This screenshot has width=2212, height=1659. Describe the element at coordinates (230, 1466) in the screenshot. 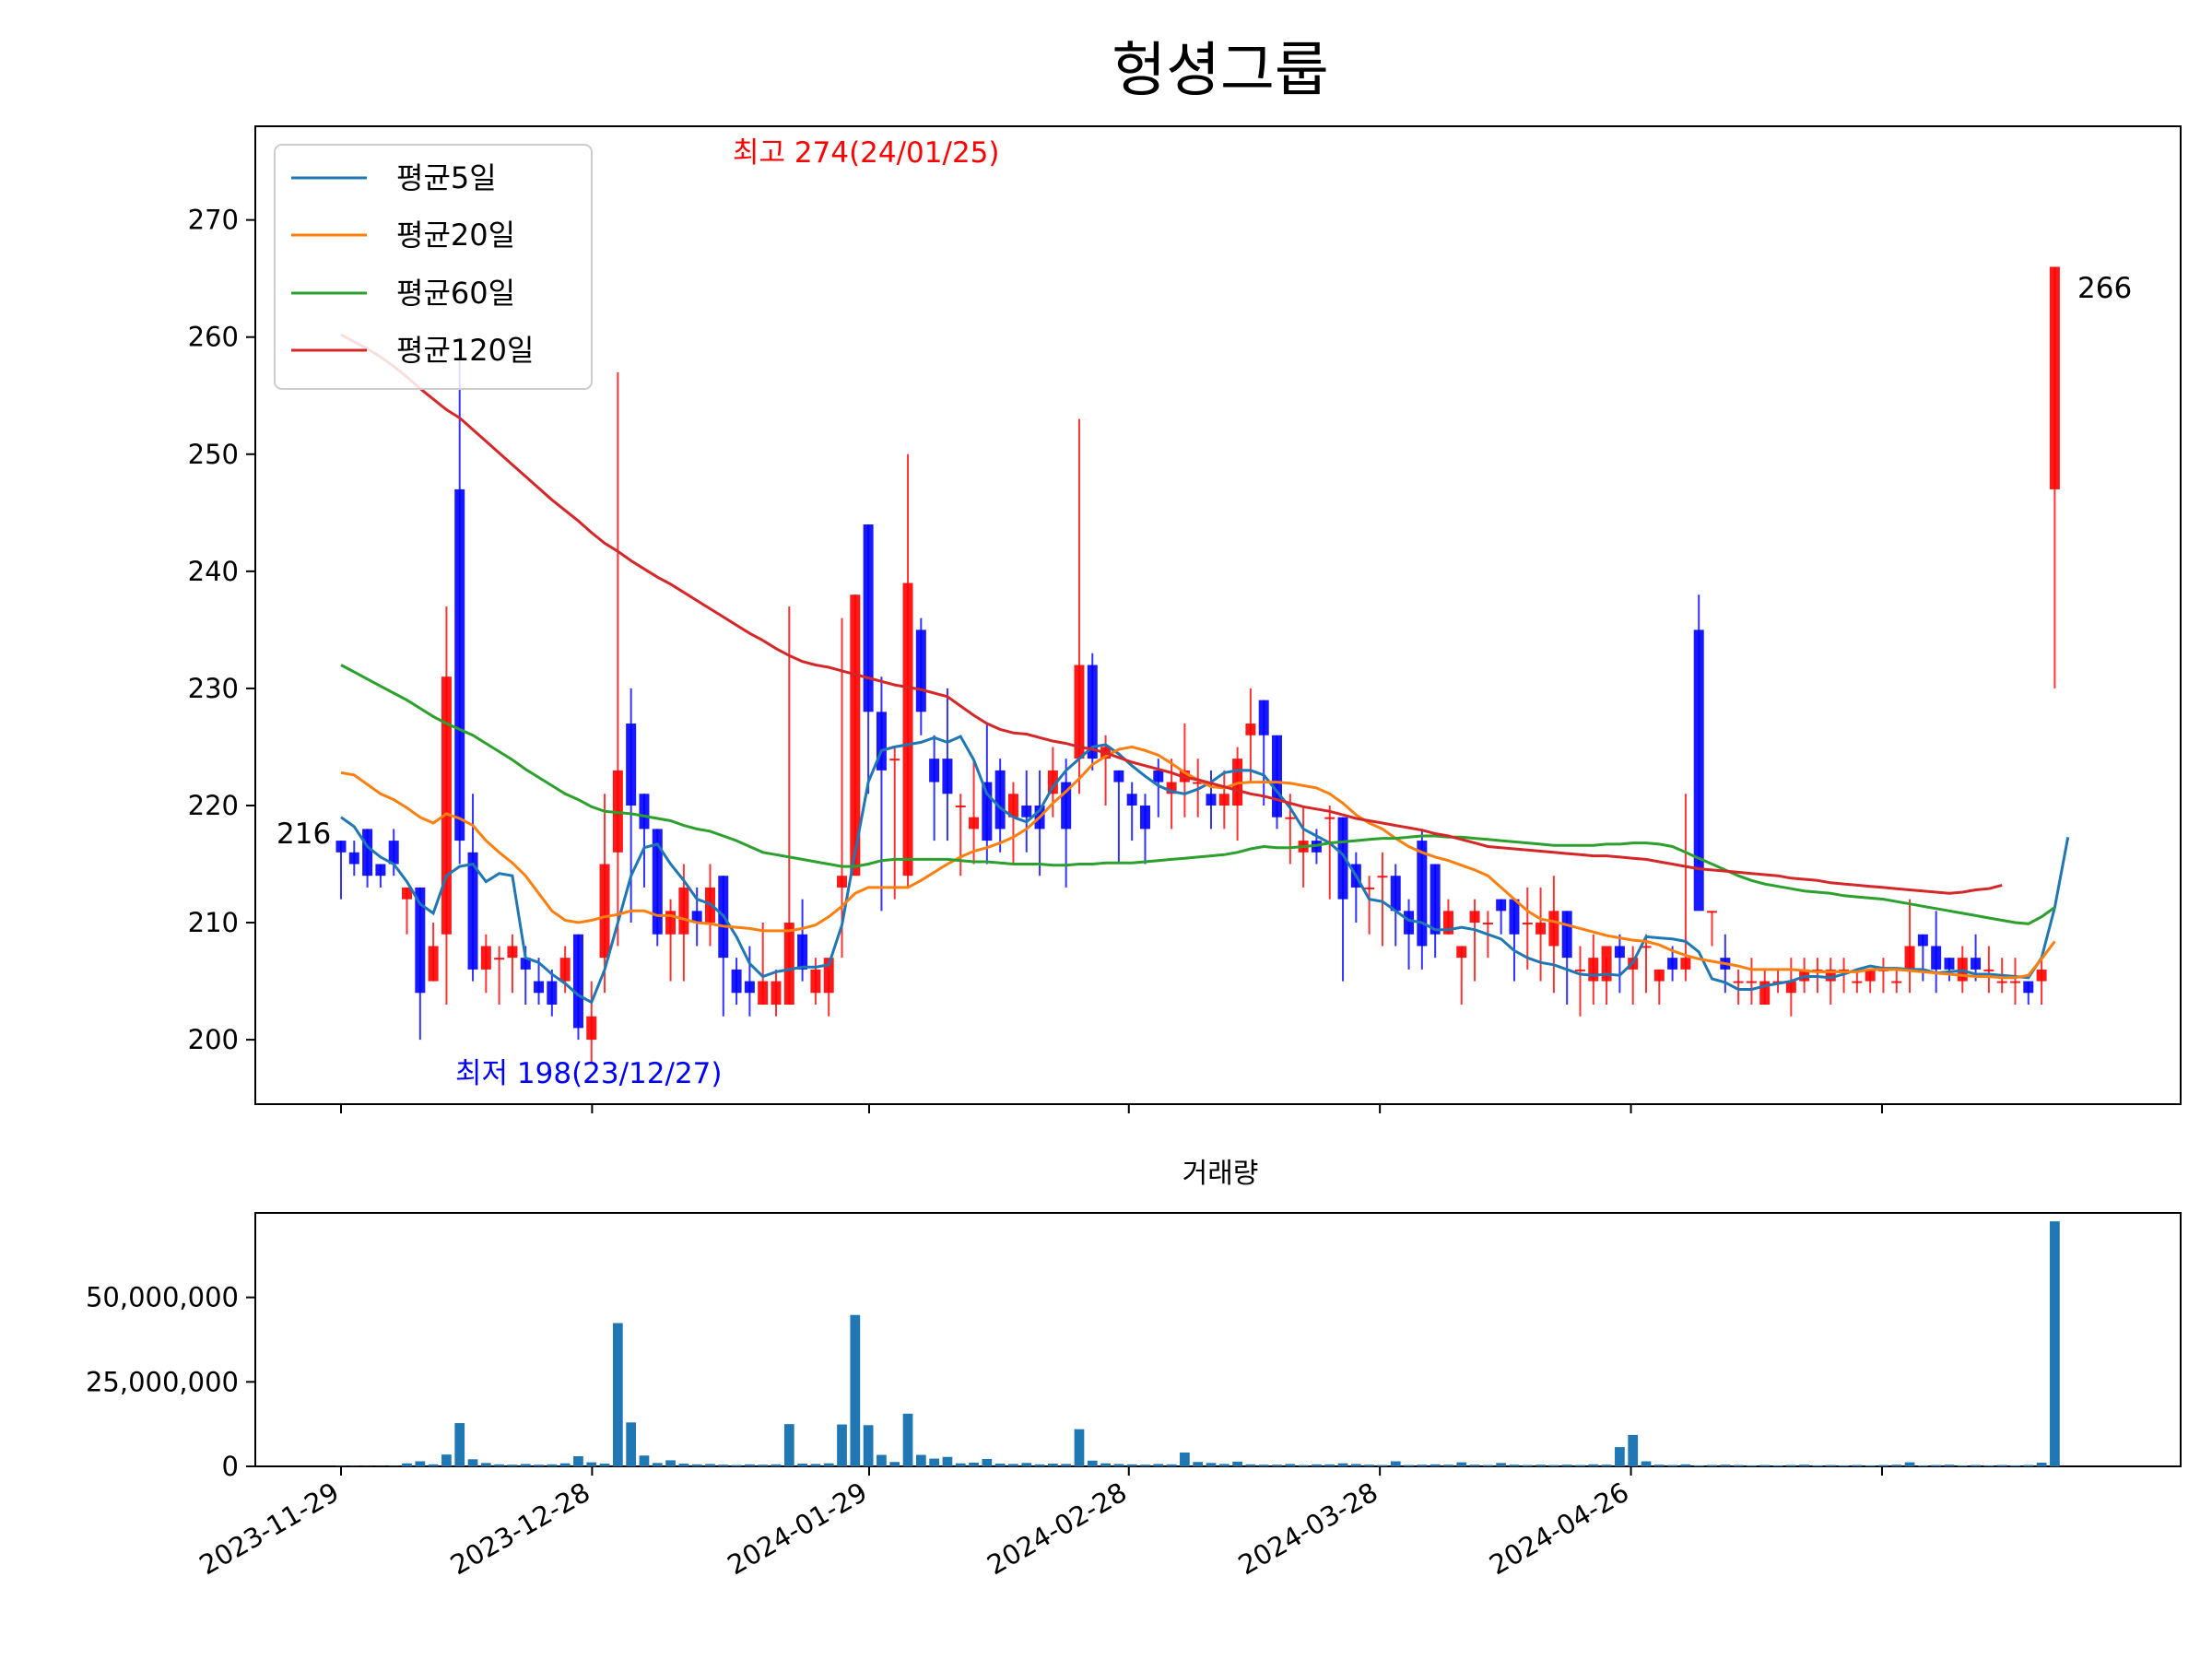

I see `volume-ytick-label: 0` at that location.